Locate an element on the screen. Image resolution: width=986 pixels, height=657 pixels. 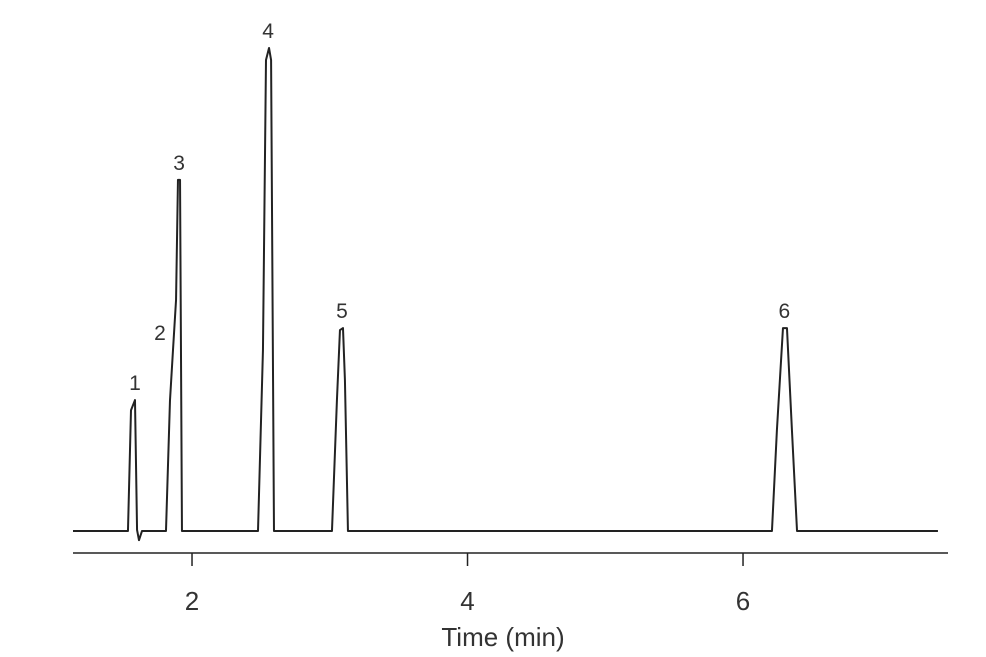
peak-label: 1 is located at coordinates (135, 383).